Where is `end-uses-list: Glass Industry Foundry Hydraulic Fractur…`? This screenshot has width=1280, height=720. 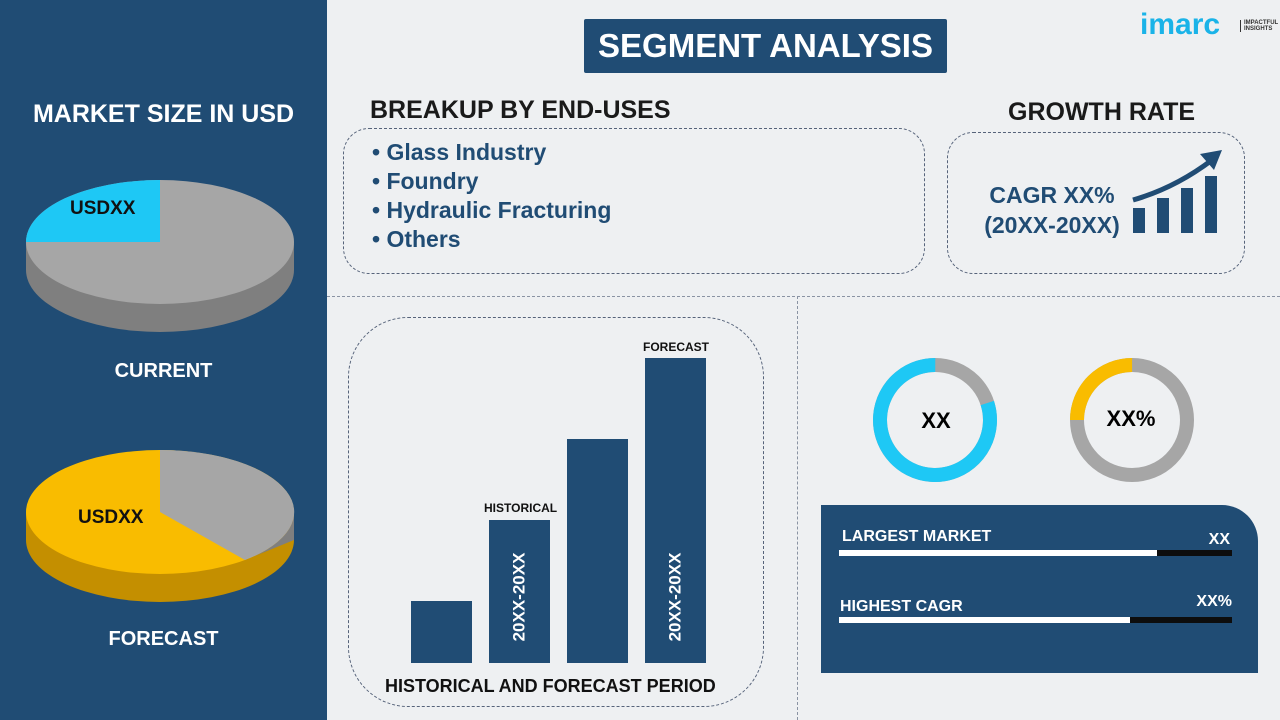
end-uses-list: Glass Industry Foundry Hydraulic Fractur… is located at coordinates (491, 196).